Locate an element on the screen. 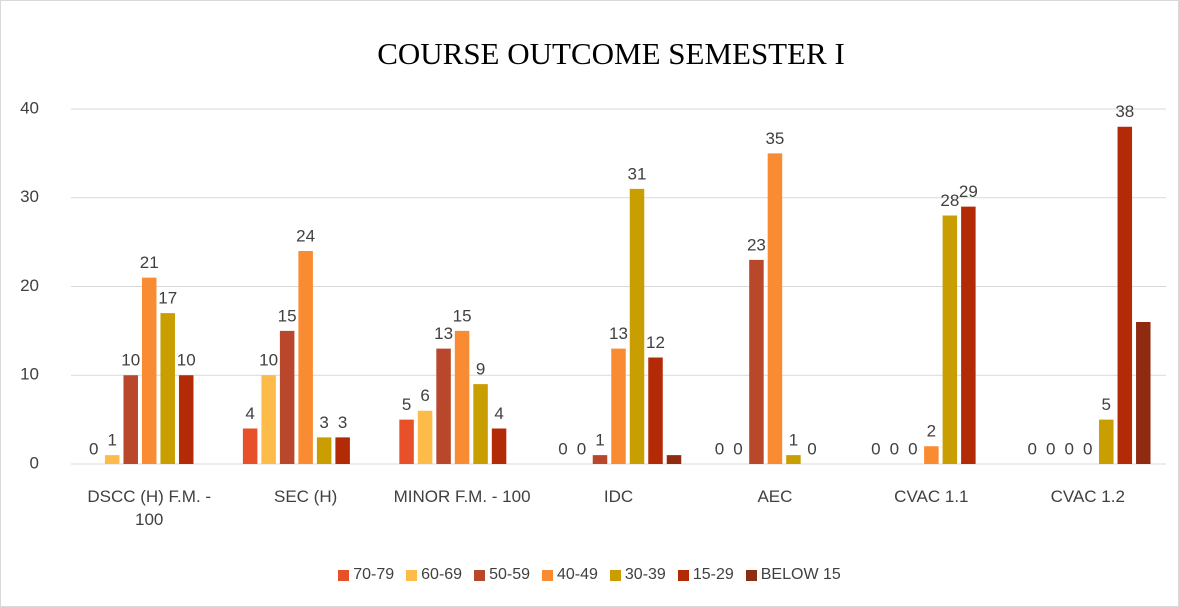  legend-item: BELOW 15 is located at coordinates (793, 575).